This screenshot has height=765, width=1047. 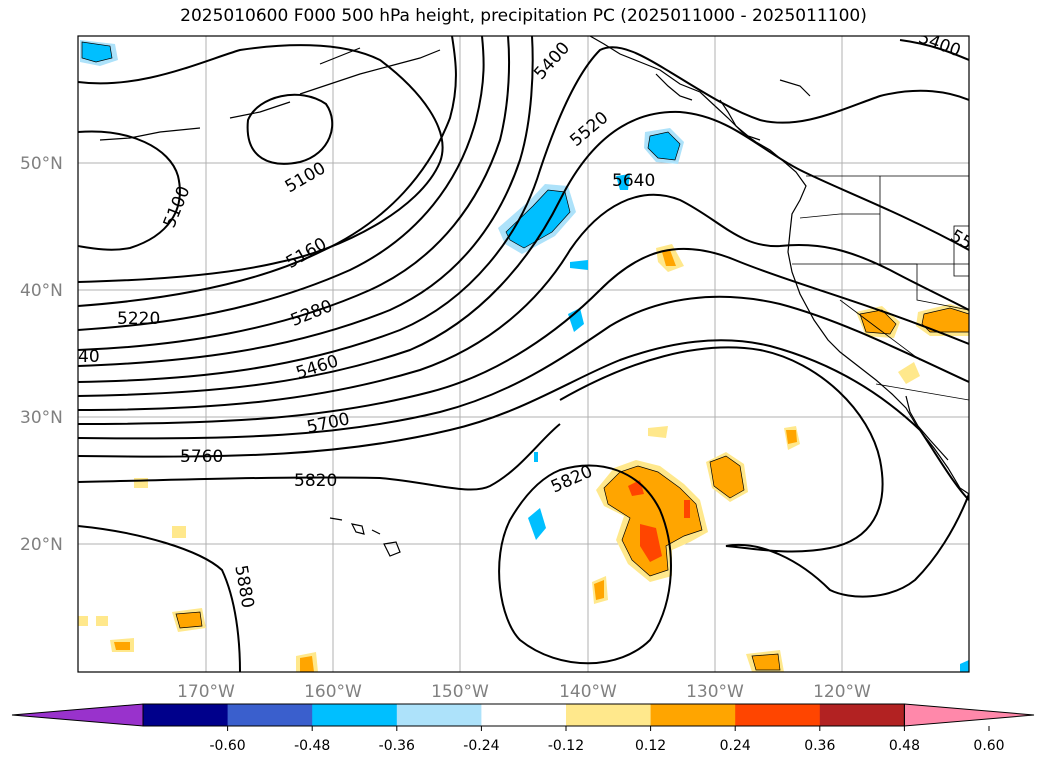 What do you see at coordinates (988, 746) in the screenshot?
I see `colorbar-tick-label: 0.60` at bounding box center [988, 746].